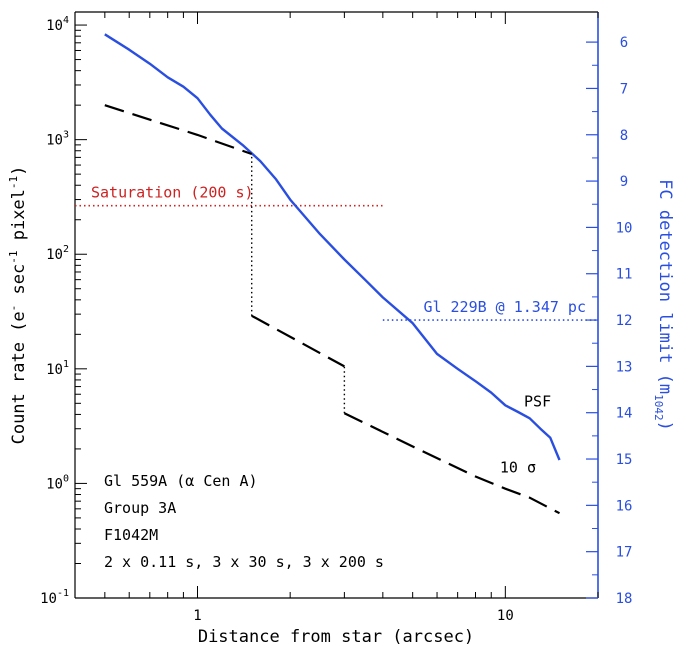  Describe the element at coordinates (624, 275) in the screenshot. I see `y2-tick-label: 11` at that location.